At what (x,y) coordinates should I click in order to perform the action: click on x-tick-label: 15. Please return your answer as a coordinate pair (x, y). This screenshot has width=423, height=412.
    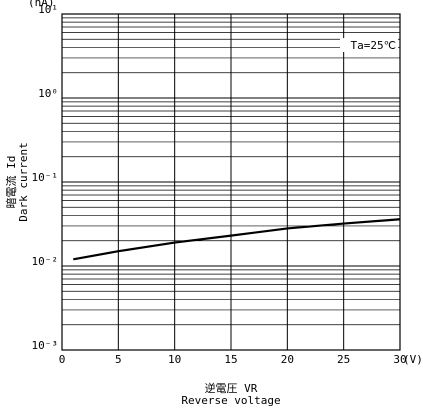
    Looking at the image, I should click on (230, 359).